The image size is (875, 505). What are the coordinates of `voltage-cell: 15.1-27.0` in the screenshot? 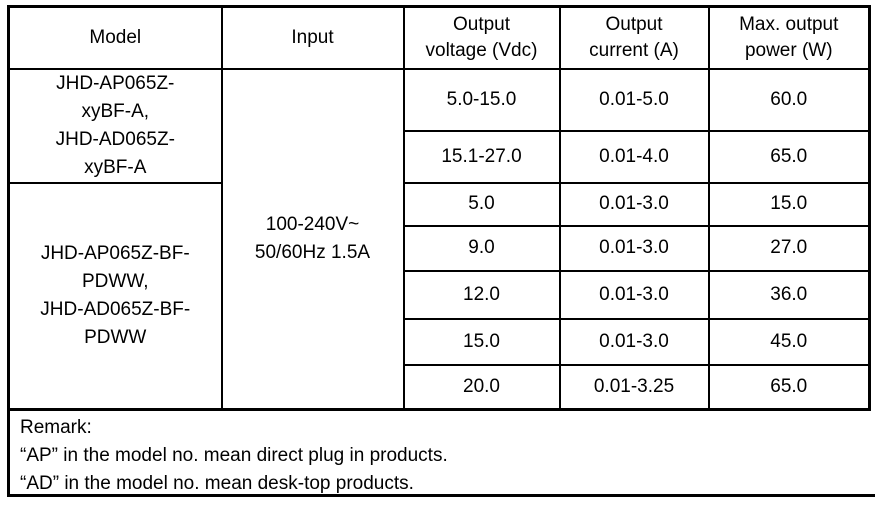 It's located at (481, 157).